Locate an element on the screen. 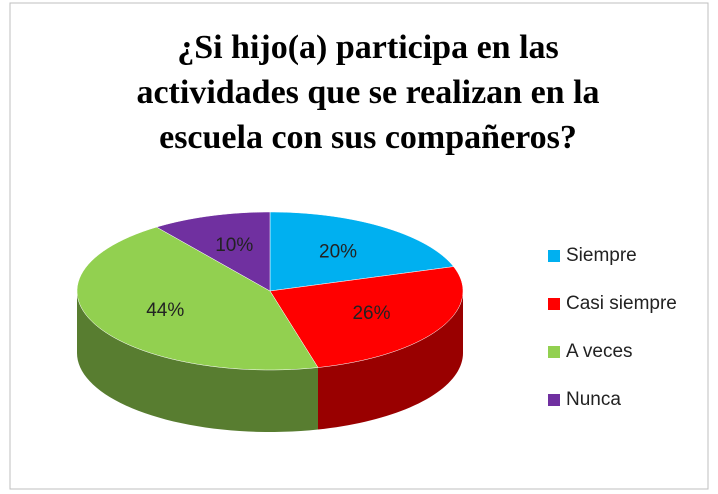  chart-title: actividades que se realizan en la is located at coordinates (367, 92).